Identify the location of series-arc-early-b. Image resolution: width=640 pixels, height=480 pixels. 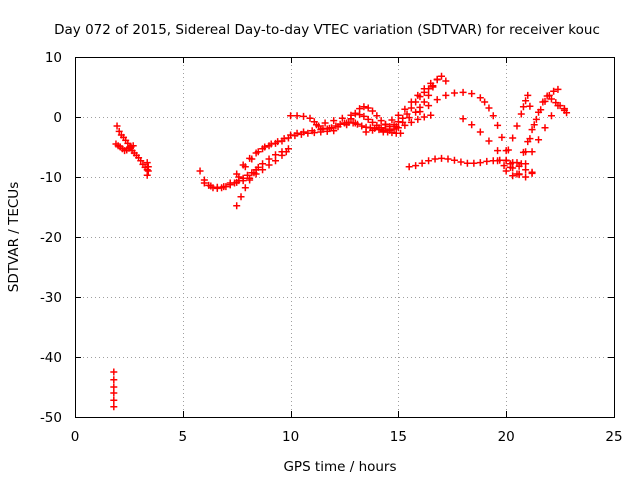
(124, 147).